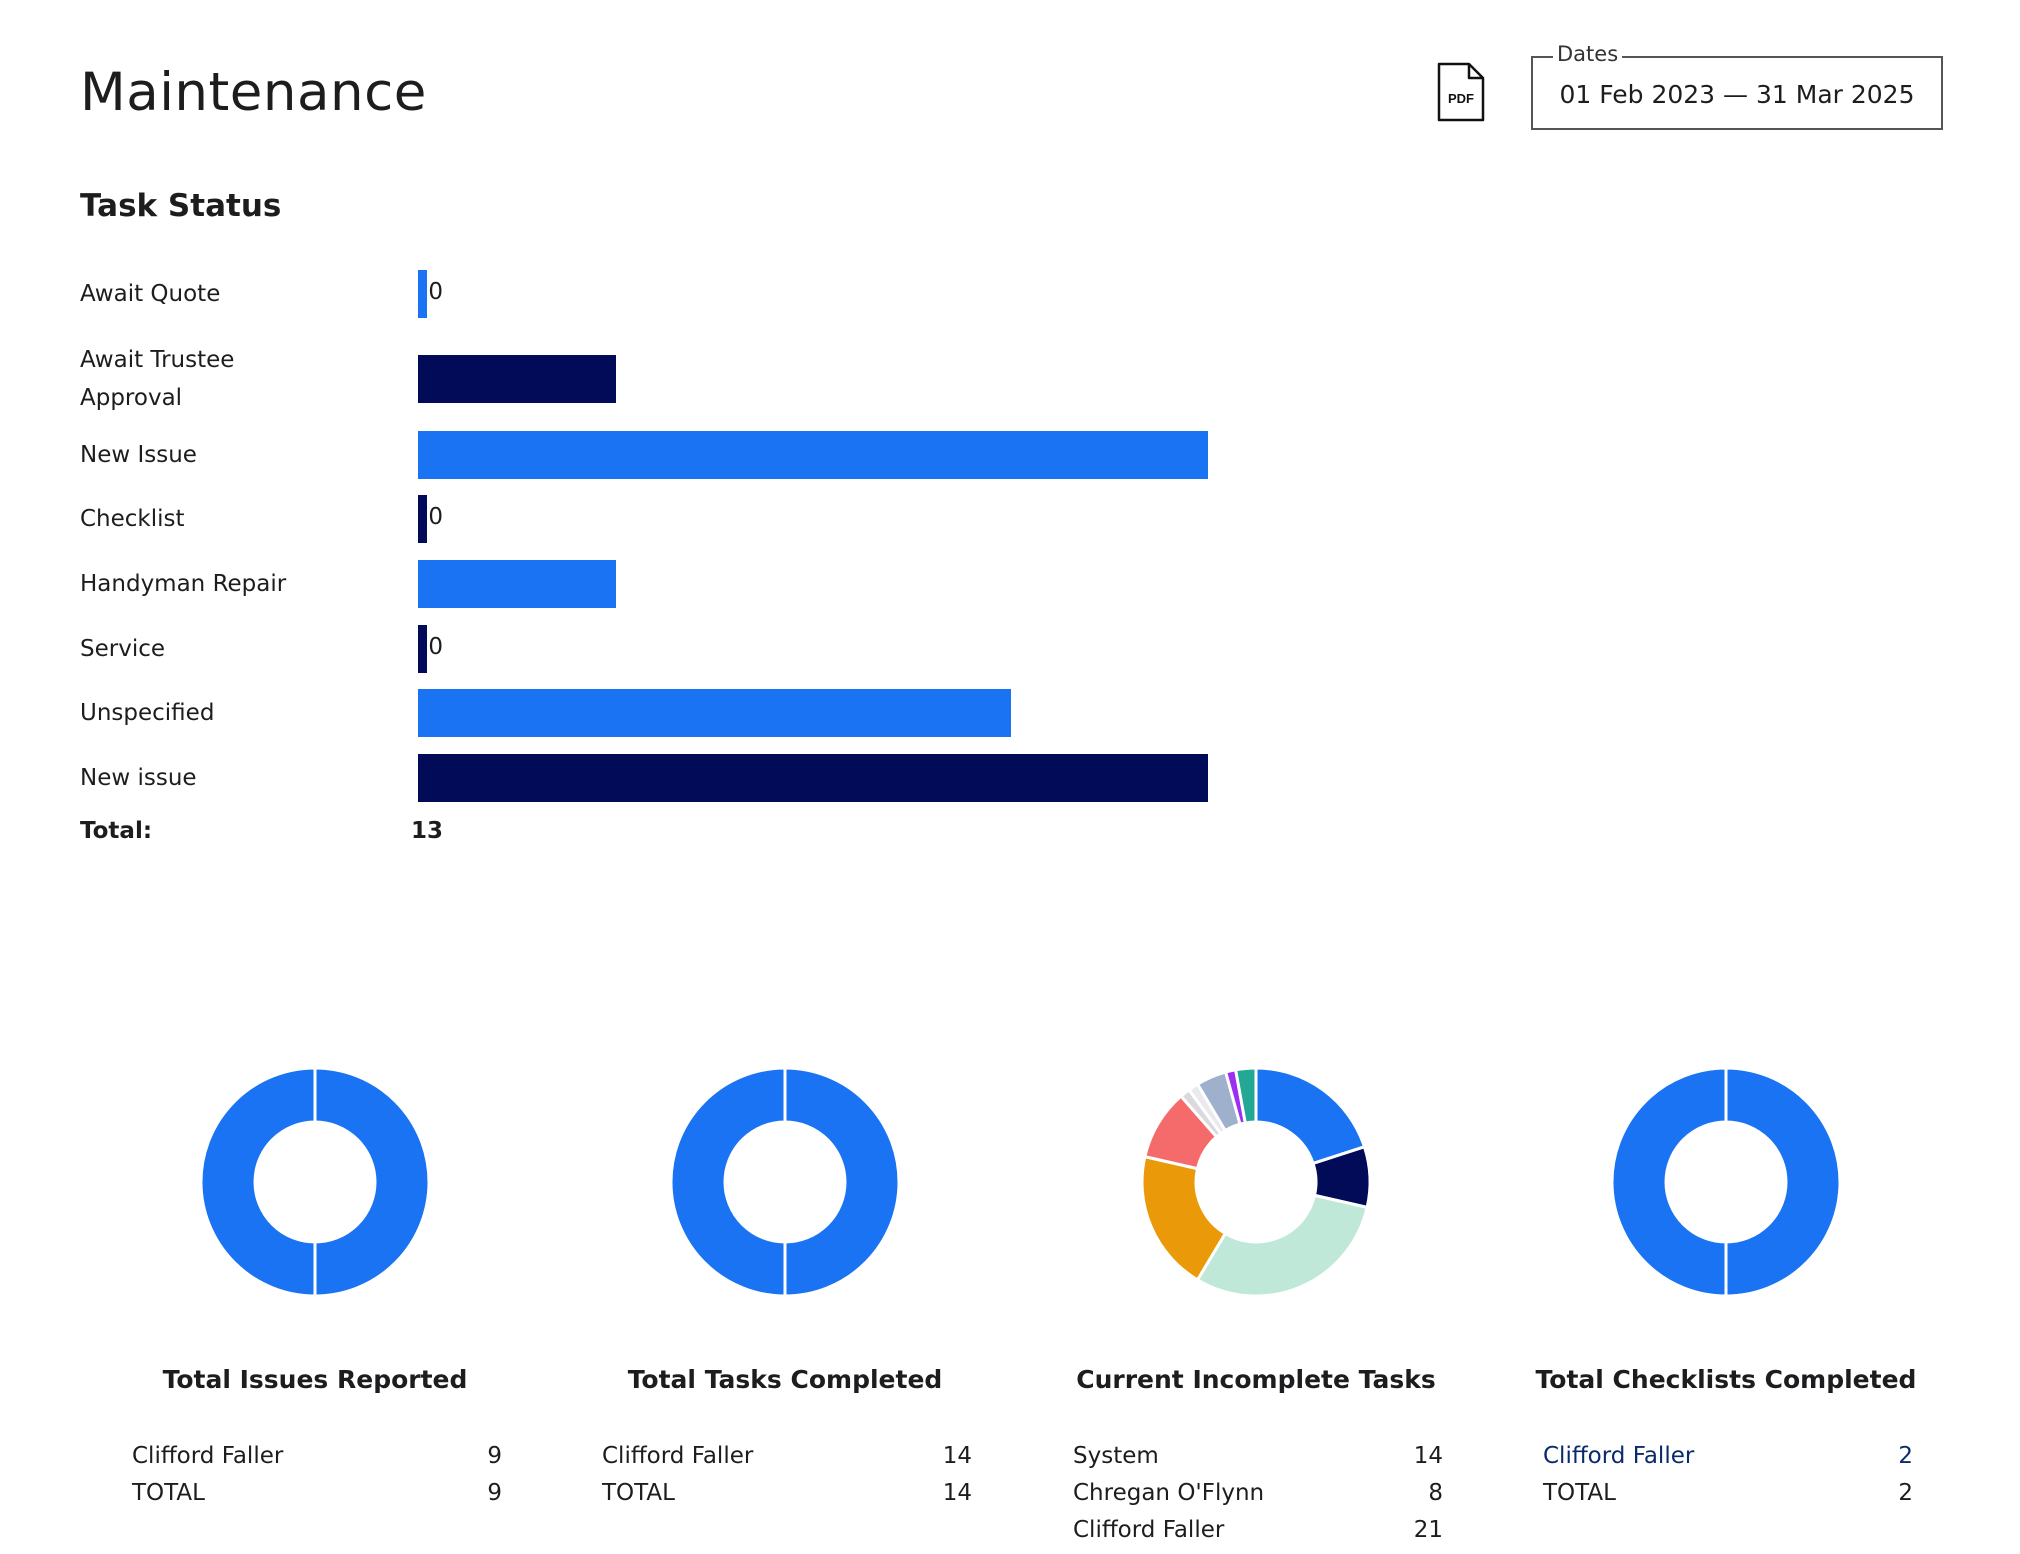  I want to click on task-status-label: New Issue, so click(138, 455).